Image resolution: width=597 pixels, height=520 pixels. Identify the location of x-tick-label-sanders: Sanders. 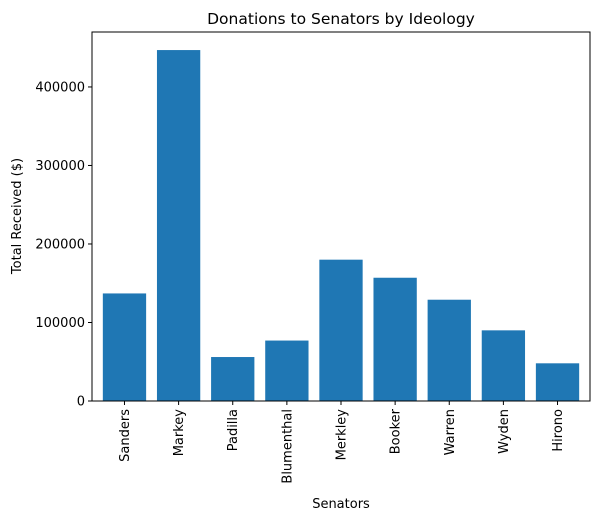
(125, 435).